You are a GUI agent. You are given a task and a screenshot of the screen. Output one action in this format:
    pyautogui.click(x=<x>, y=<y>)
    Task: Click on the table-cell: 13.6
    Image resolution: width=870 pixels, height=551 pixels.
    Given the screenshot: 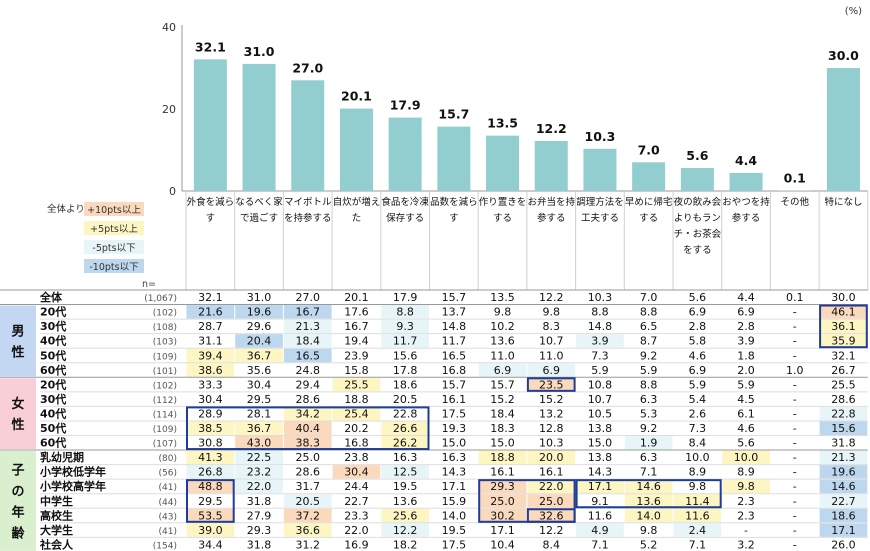 What is the action you would take?
    pyautogui.click(x=648, y=501)
    